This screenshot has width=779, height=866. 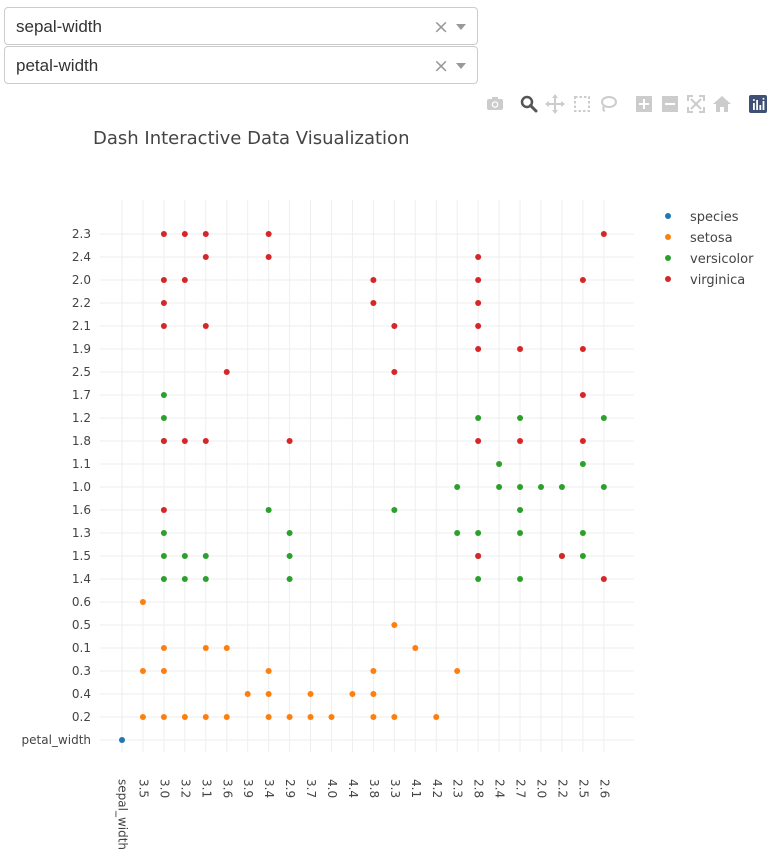 What do you see at coordinates (495, 104) in the screenshot?
I see `camera-icon` at bounding box center [495, 104].